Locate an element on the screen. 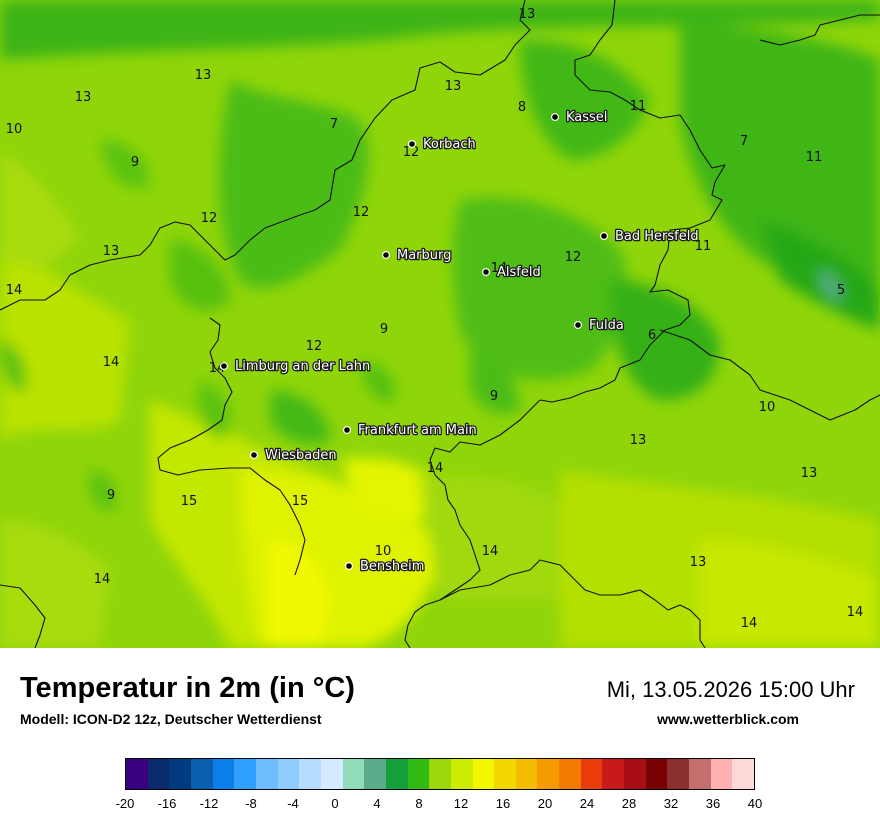 The height and width of the screenshot is (830, 880). colorbar-tick: 0 is located at coordinates (335, 803).